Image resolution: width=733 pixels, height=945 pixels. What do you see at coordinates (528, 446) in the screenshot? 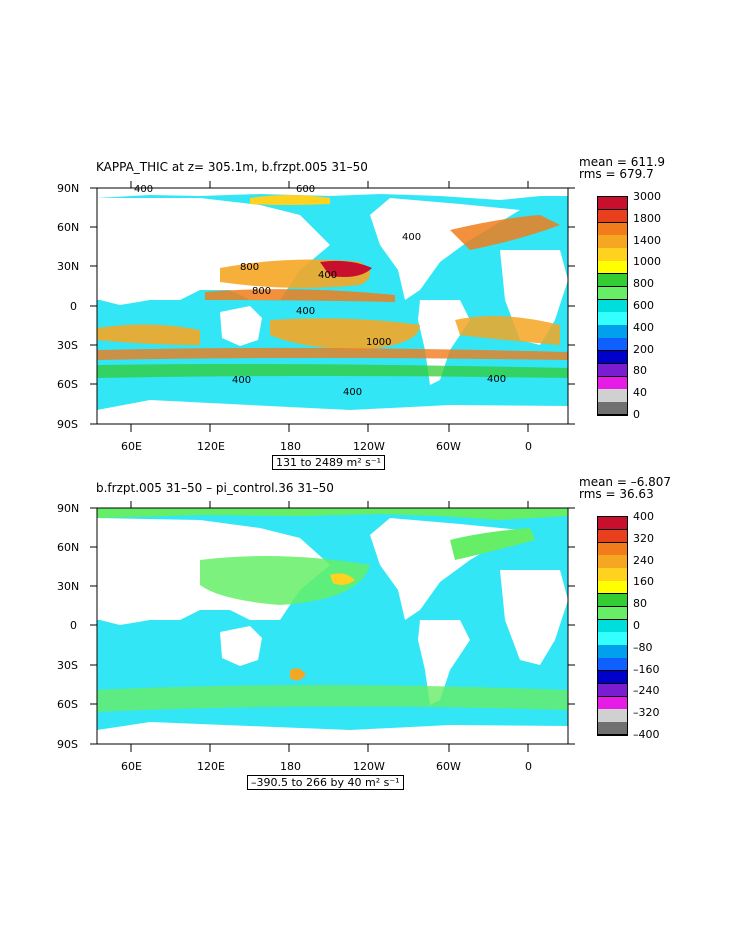
I see `top-lon-label: 0` at bounding box center [528, 446].